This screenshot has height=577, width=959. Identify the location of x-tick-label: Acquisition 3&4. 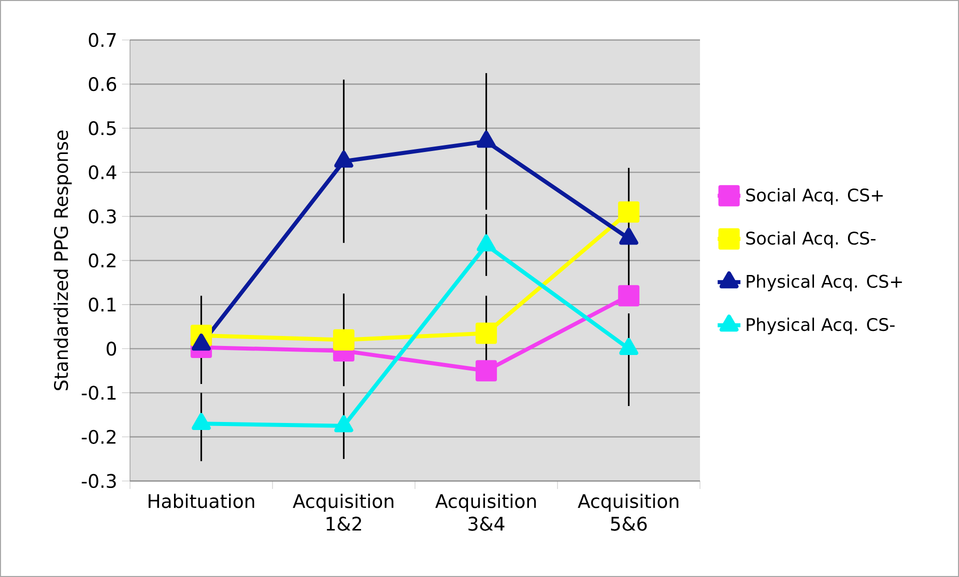
(485, 512).